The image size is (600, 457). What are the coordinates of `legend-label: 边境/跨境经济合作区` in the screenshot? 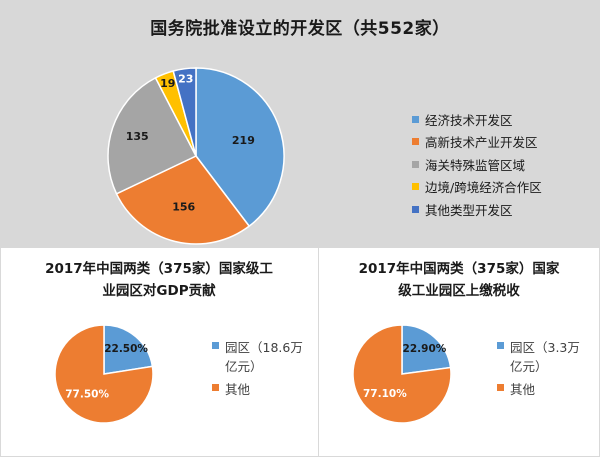 It's located at (483, 188).